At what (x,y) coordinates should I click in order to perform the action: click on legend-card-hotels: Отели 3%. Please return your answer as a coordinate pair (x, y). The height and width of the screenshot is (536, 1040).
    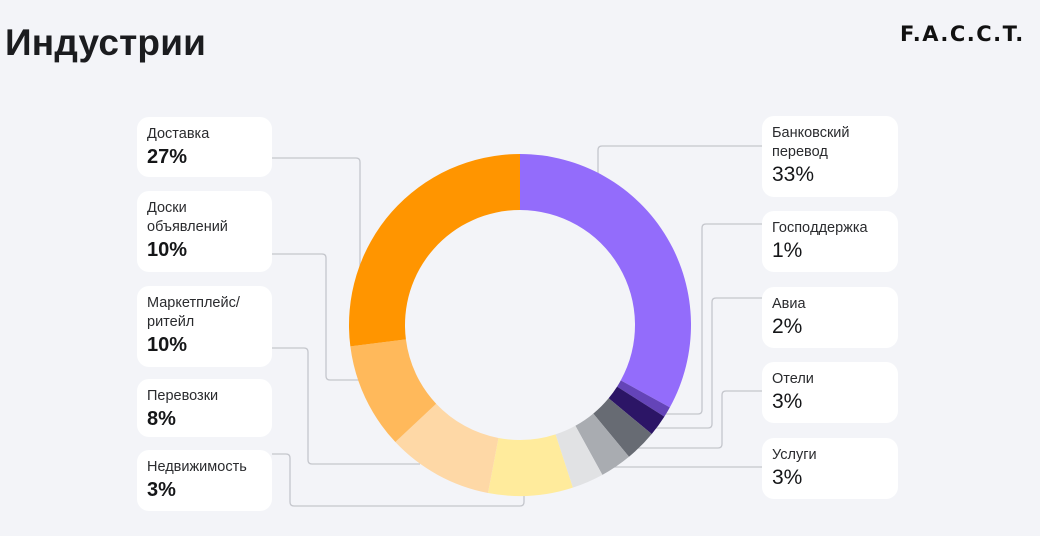
    Looking at the image, I should click on (830, 392).